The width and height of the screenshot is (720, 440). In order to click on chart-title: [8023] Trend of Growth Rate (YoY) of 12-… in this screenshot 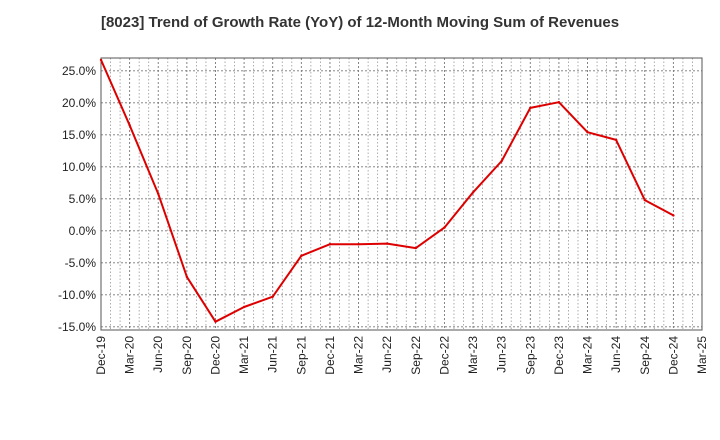, I will do `click(360, 22)`.